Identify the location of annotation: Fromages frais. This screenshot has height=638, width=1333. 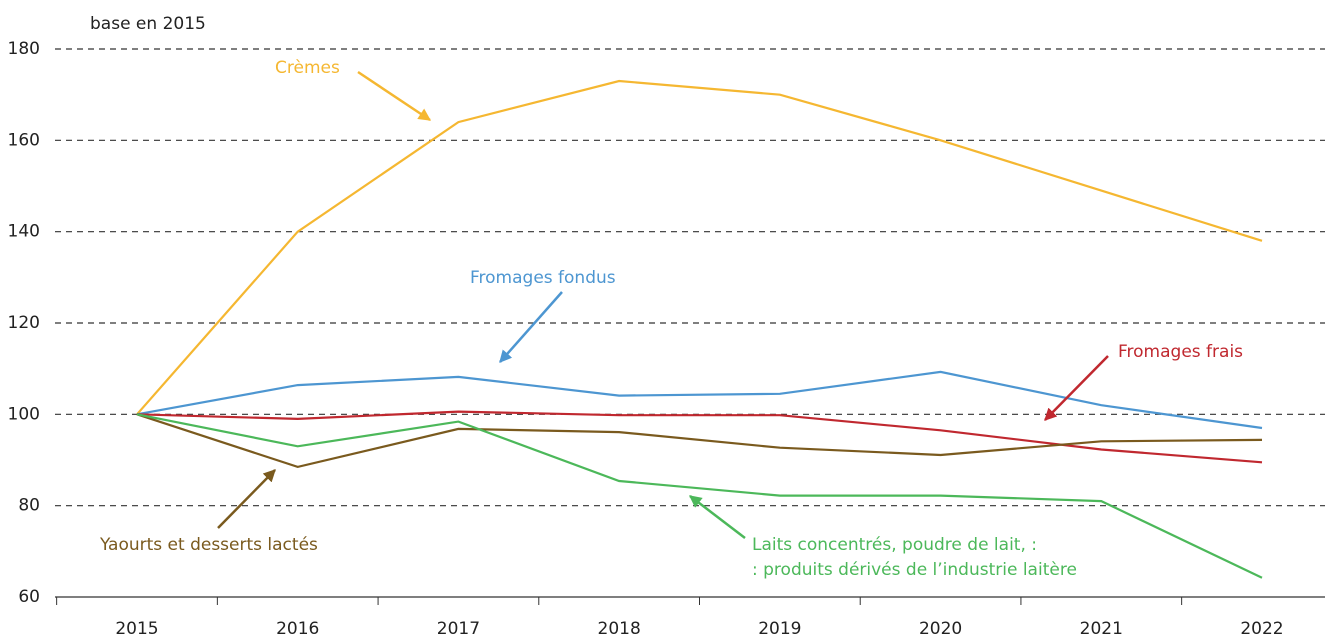
(1180, 352).